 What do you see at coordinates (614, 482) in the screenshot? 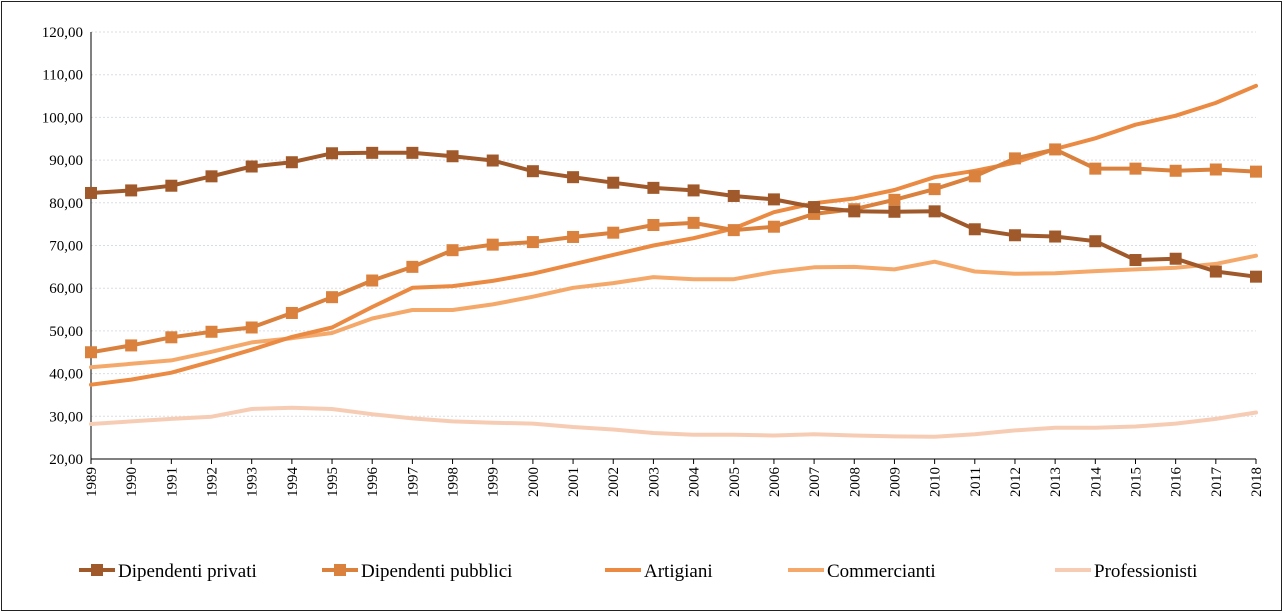
I see `x-tick-label: 2002` at bounding box center [614, 482].